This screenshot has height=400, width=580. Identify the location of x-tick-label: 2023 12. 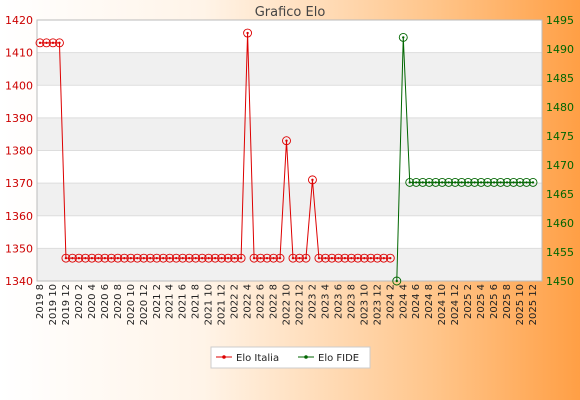
(377, 304).